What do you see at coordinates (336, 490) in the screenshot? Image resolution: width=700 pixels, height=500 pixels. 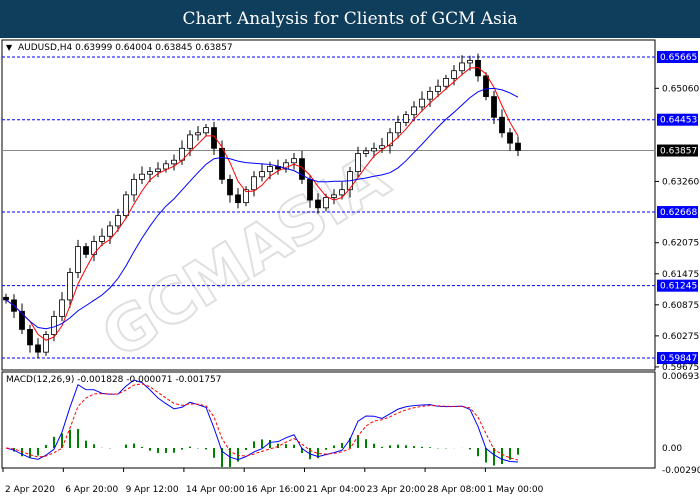 I see `x-tick-label: 21 Apr 04:00` at bounding box center [336, 490].